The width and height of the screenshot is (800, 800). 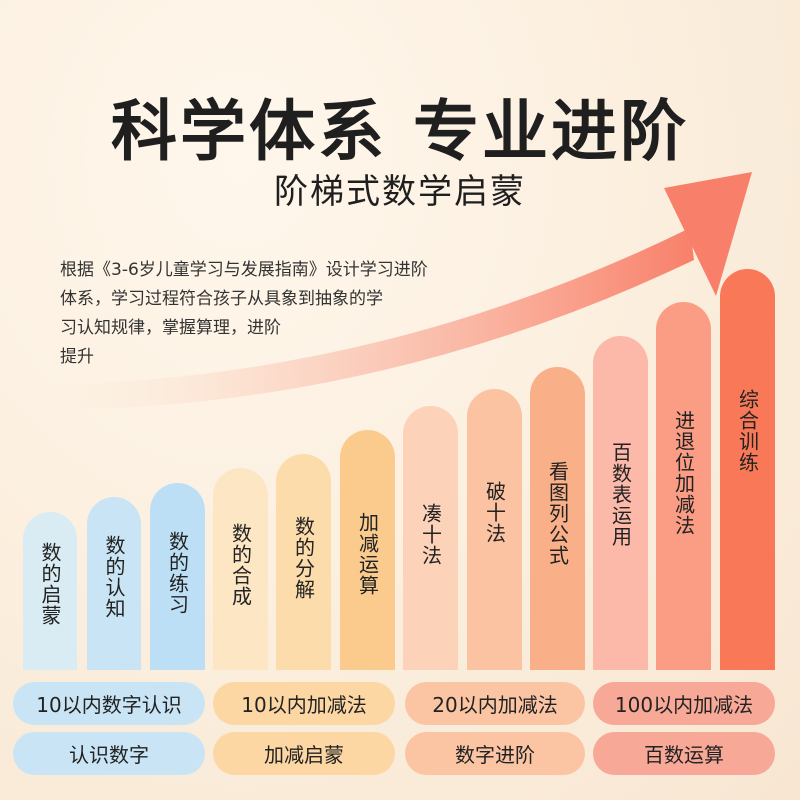 I want to click on step-label: 数的练习, so click(x=177, y=573).